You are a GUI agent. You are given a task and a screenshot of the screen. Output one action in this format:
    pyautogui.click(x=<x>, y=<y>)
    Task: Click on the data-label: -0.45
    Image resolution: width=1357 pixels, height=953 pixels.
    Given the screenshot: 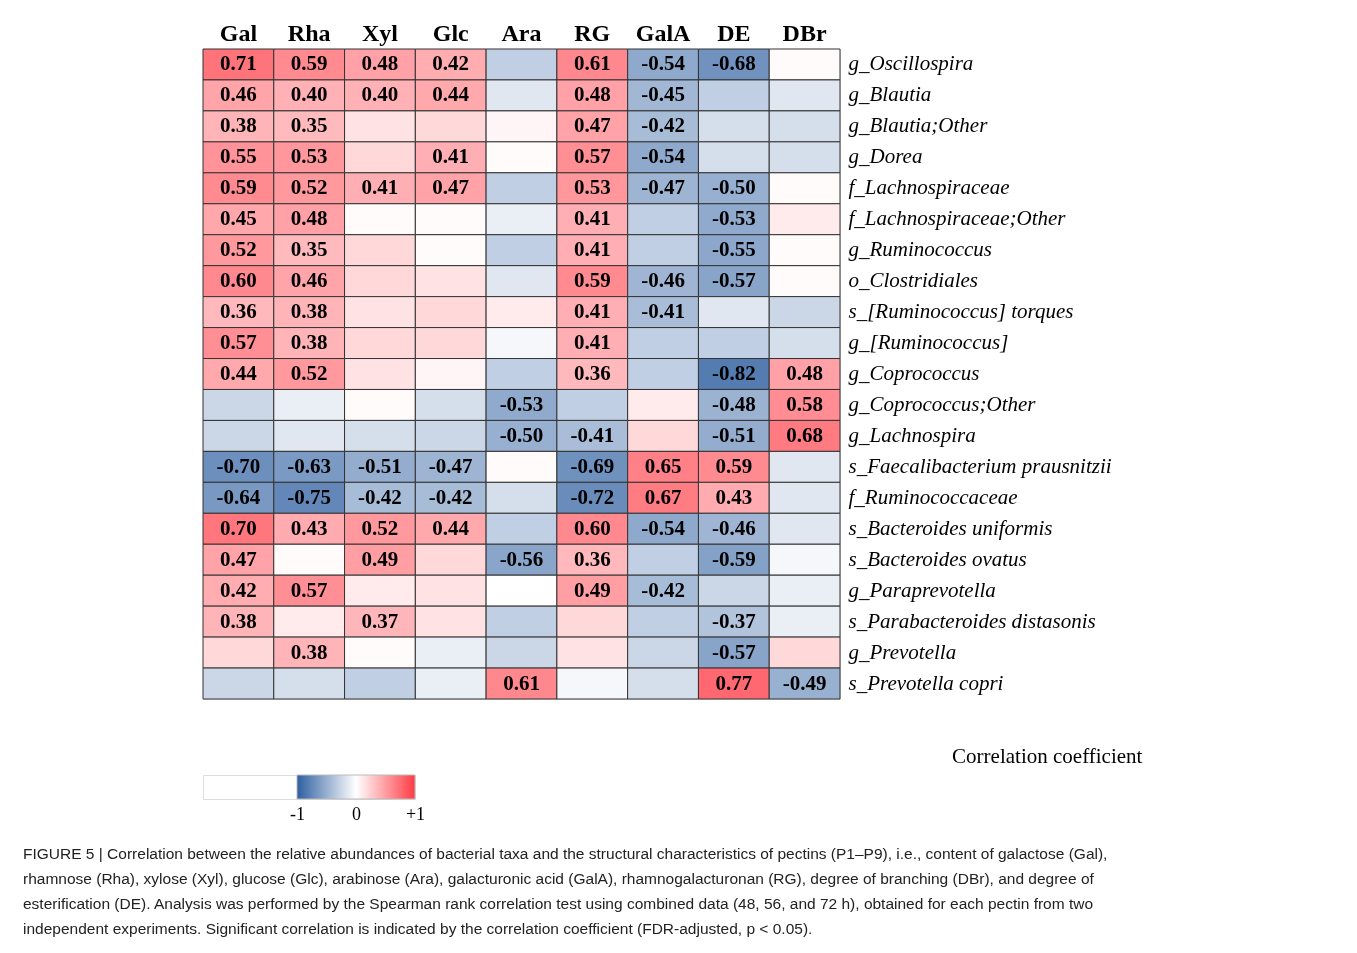 What is the action you would take?
    pyautogui.click(x=663, y=94)
    